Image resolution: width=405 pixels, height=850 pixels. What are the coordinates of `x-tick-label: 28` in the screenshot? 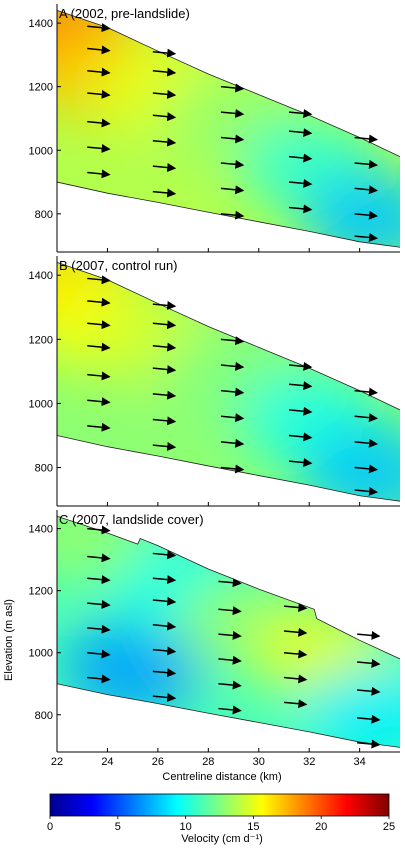 It's located at (208, 762).